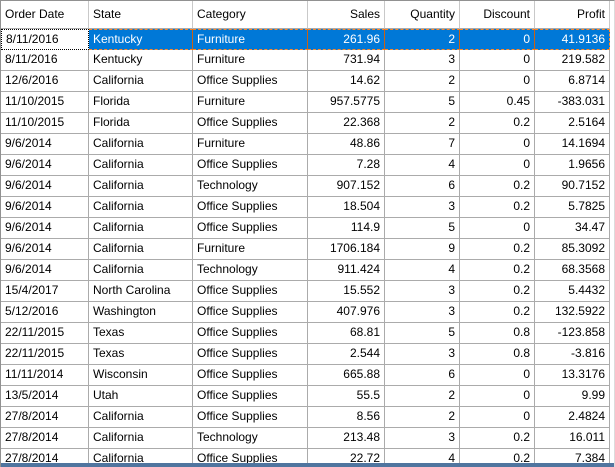  I want to click on cell-state: Wisconsin, so click(141, 375).